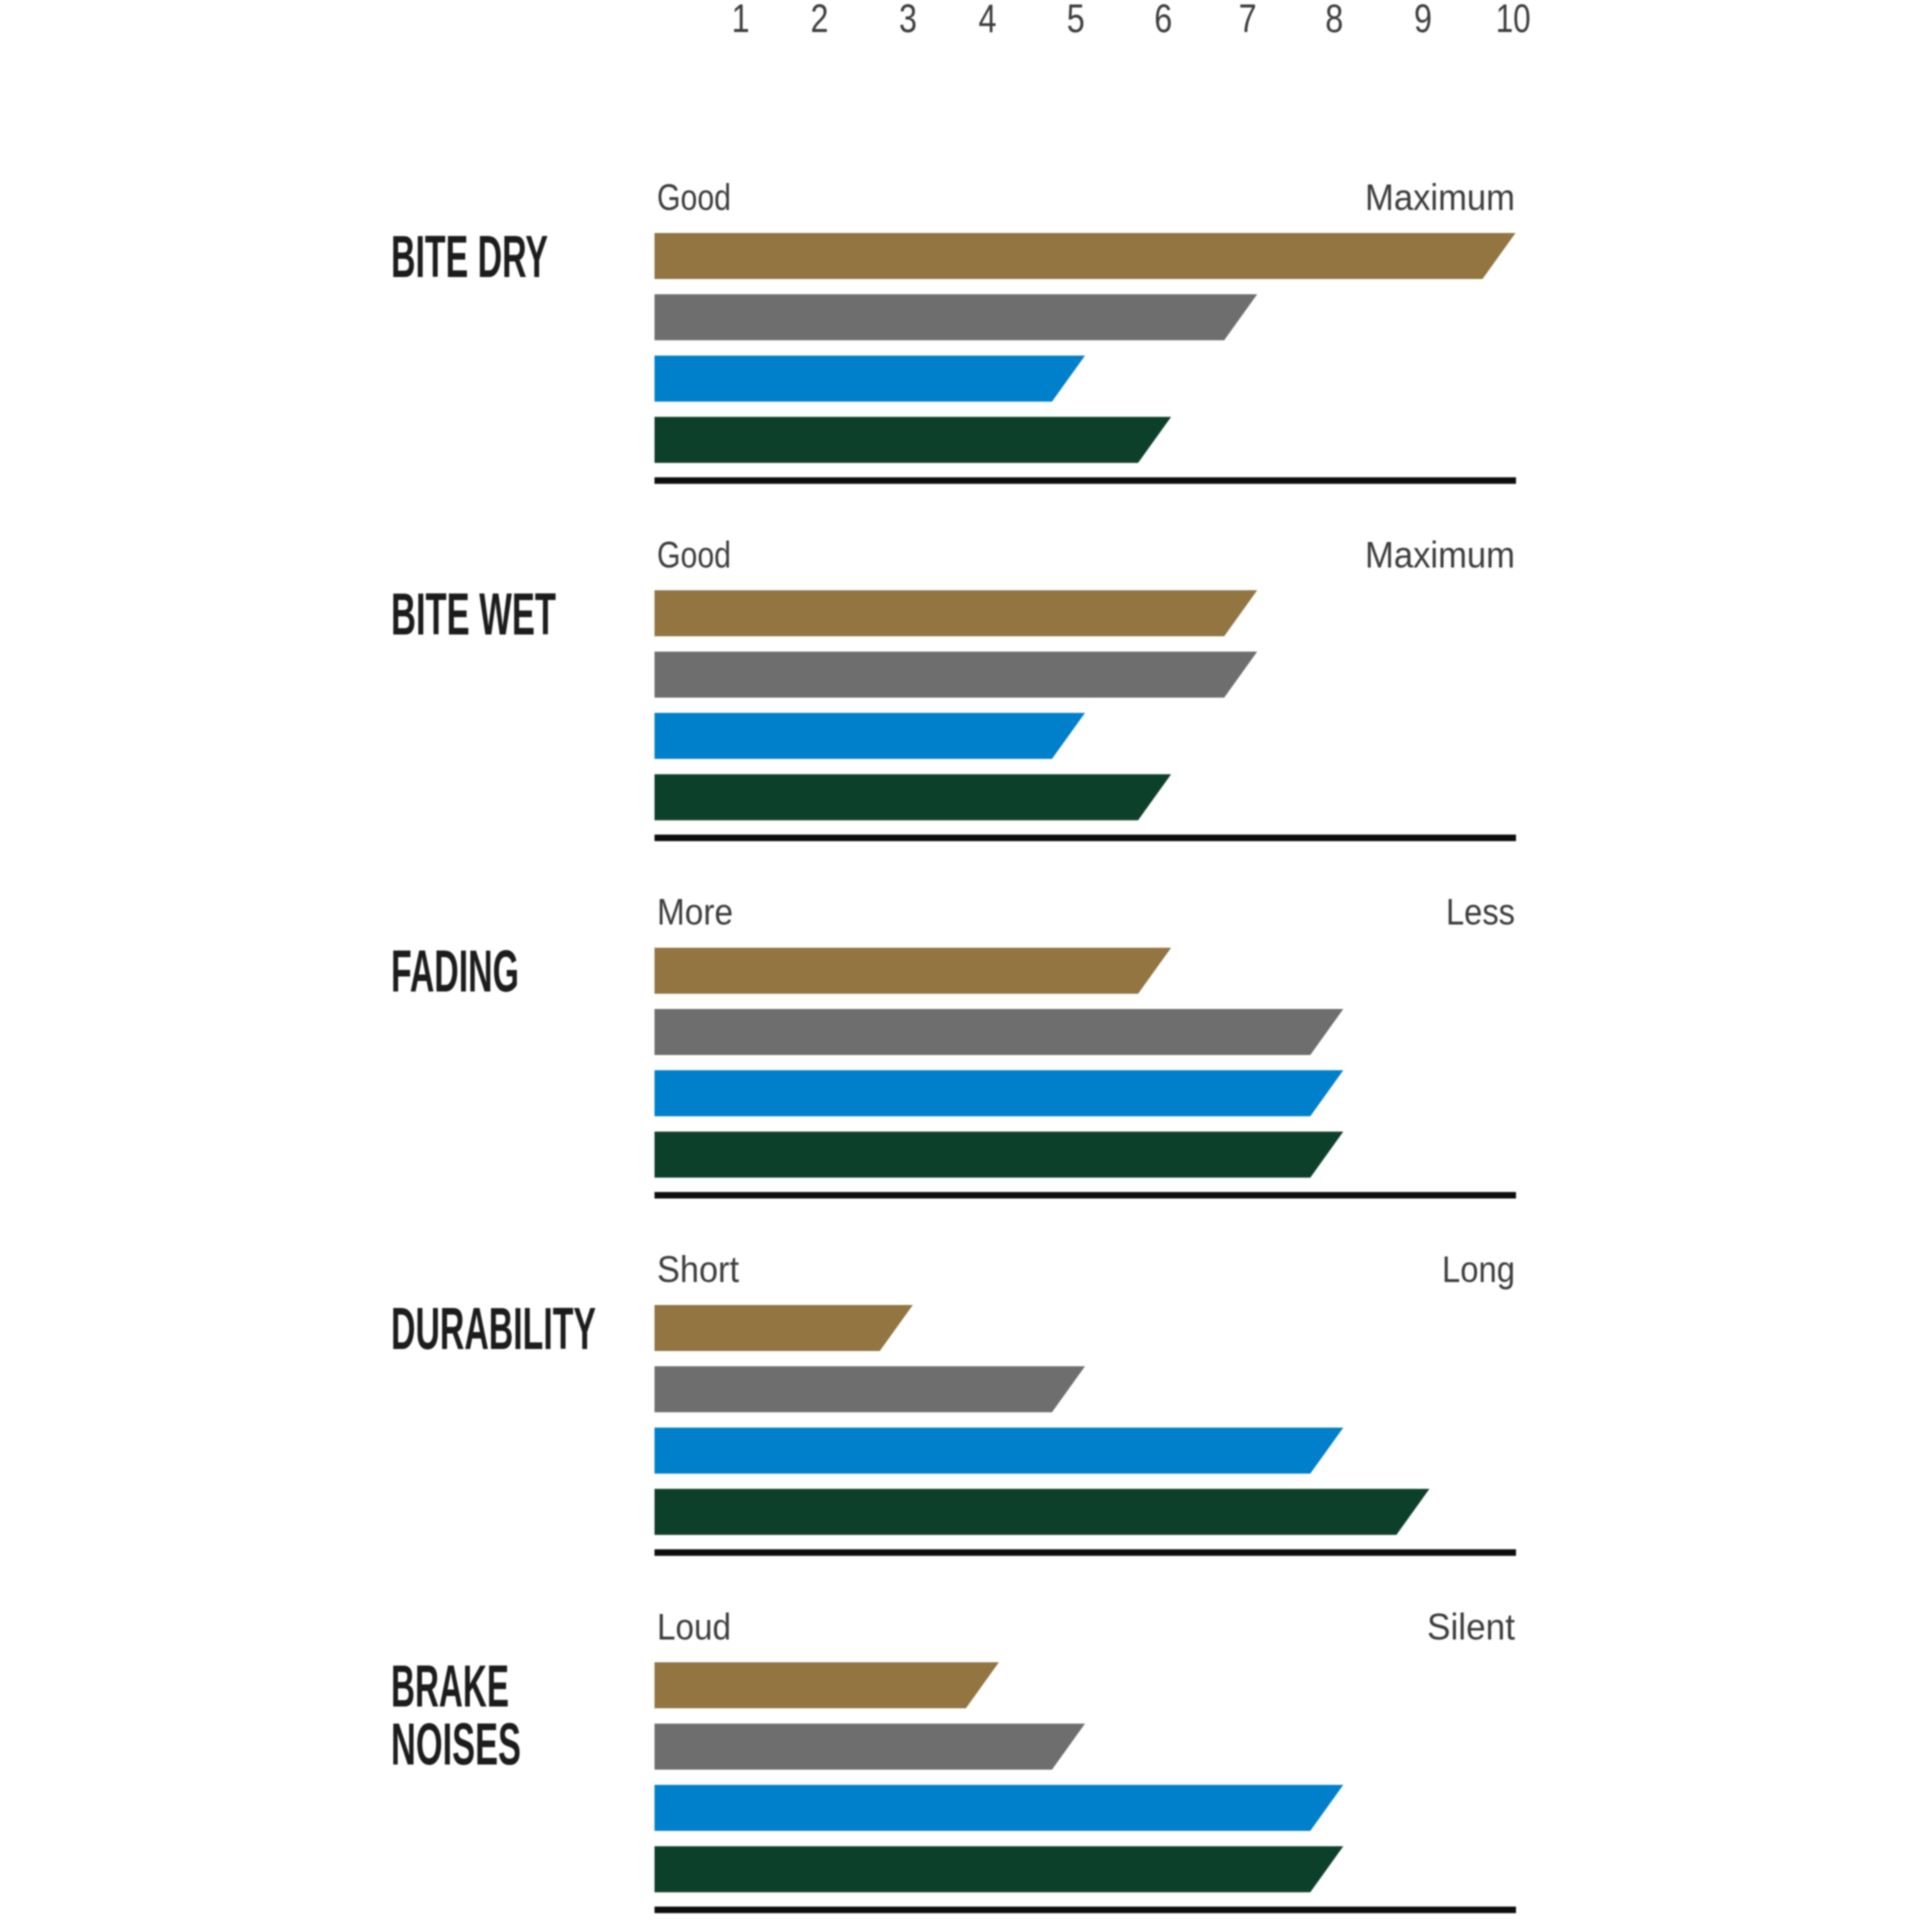  Describe the element at coordinates (1163, 20) in the screenshot. I see `svg-text: 6` at that location.